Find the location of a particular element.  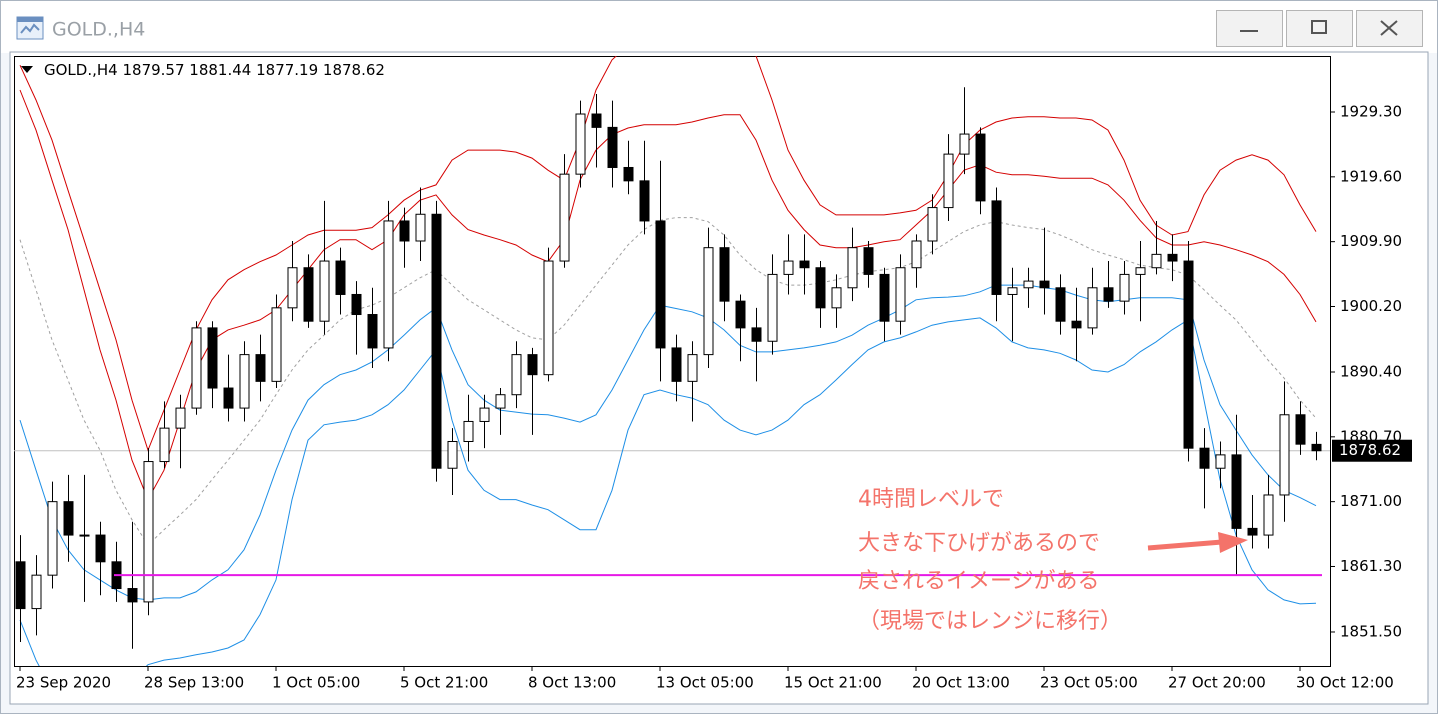

y-tick-label: 1851.50 is located at coordinates (1371, 631).